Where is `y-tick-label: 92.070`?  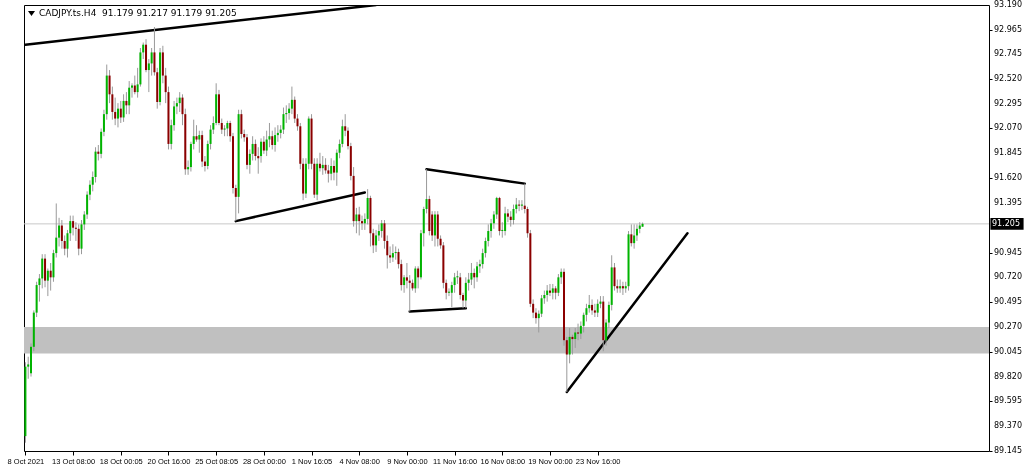 y-tick-label: 92.070 is located at coordinates (1008, 128).